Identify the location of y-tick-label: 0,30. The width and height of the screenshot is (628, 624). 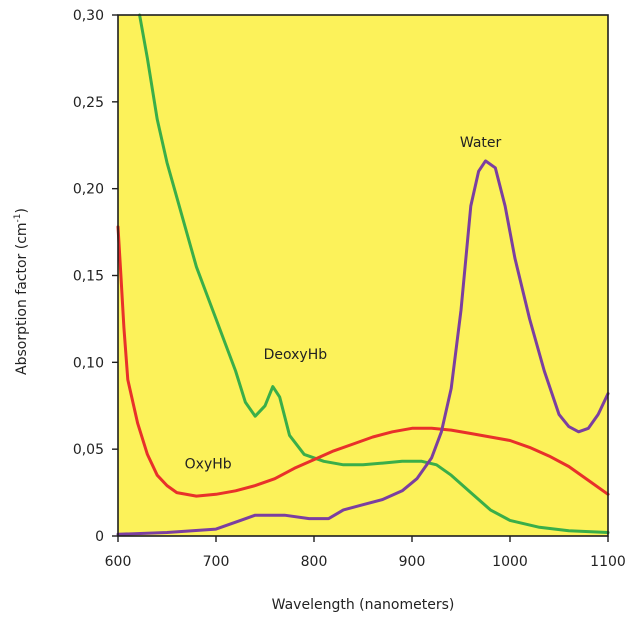
(88, 16).